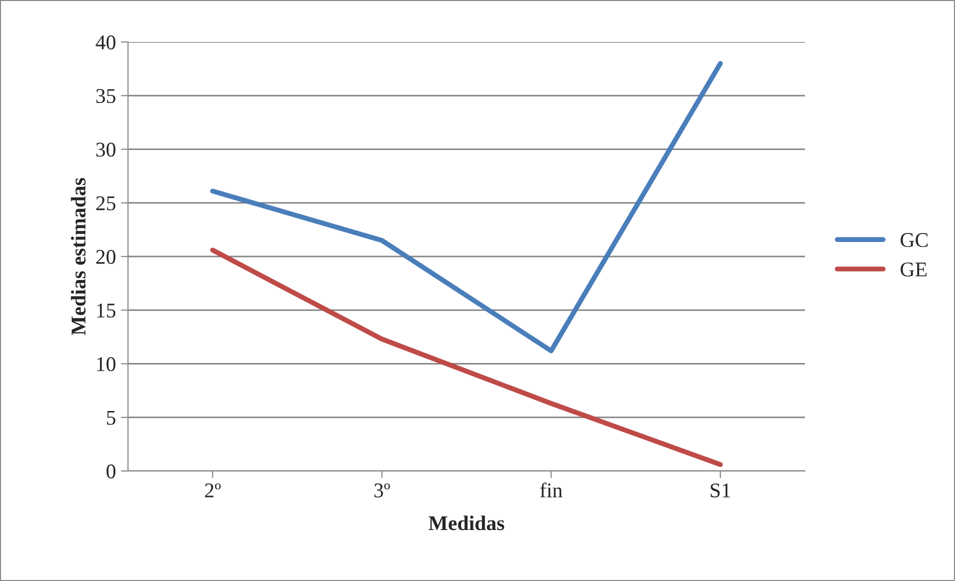  What do you see at coordinates (106, 203) in the screenshot?
I see `y-tick-label: 25` at bounding box center [106, 203].